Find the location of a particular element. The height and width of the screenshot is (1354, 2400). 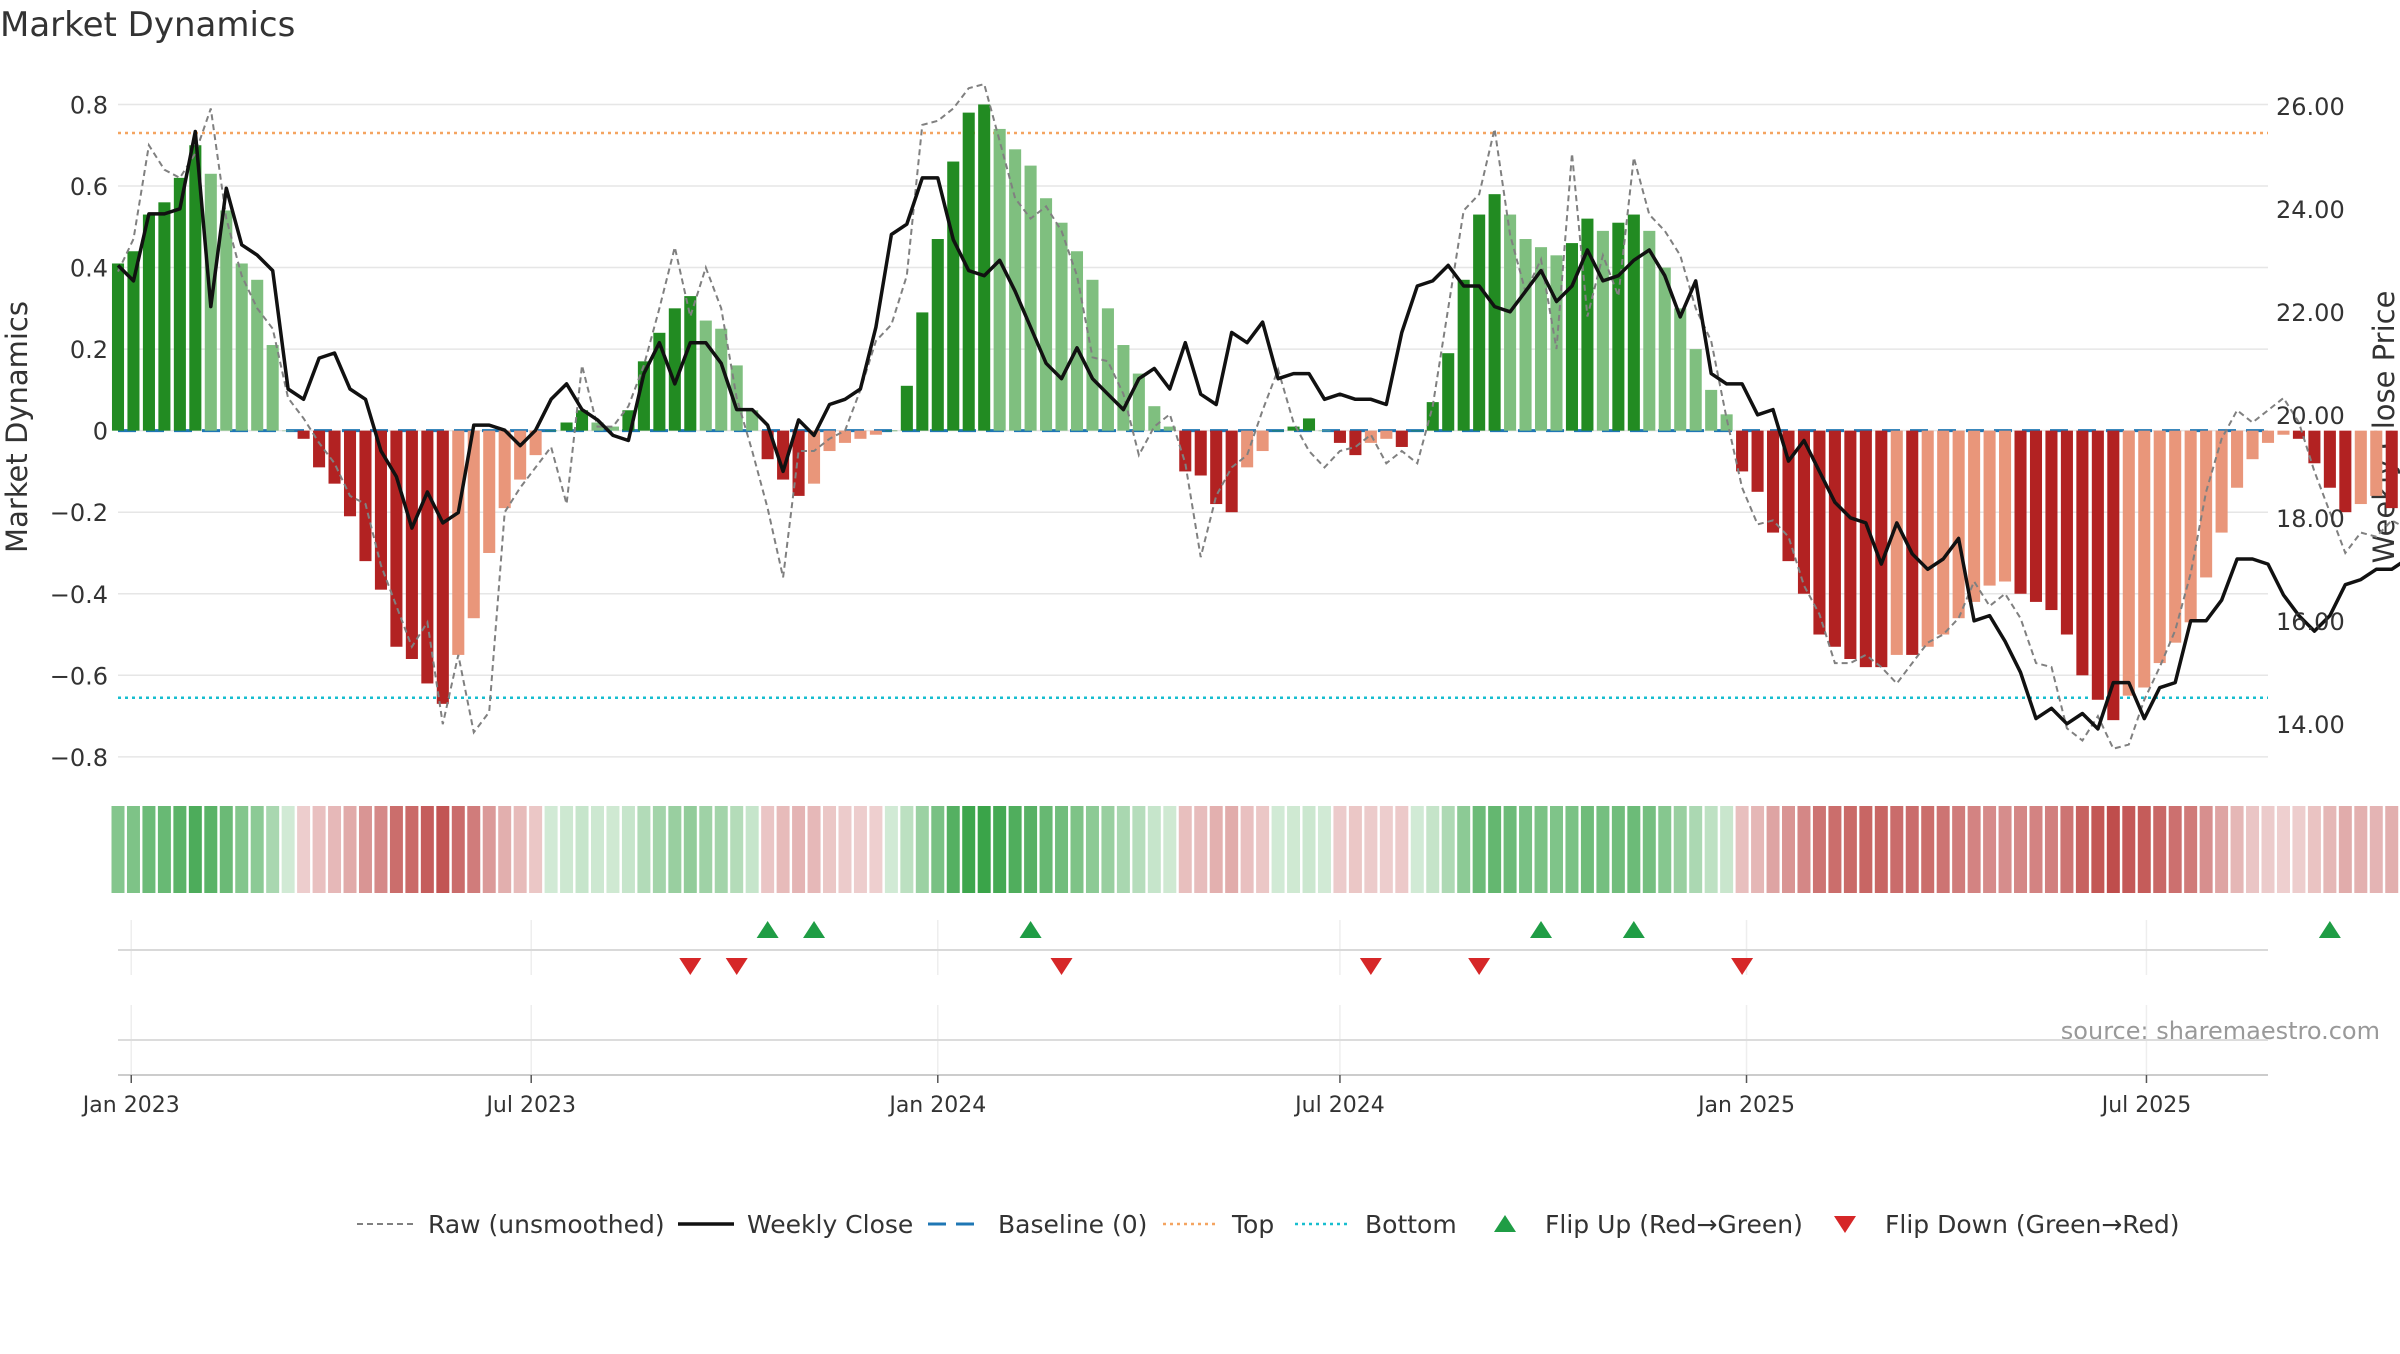

y2-tick-label: 26.00 is located at coordinates (2310, 107).